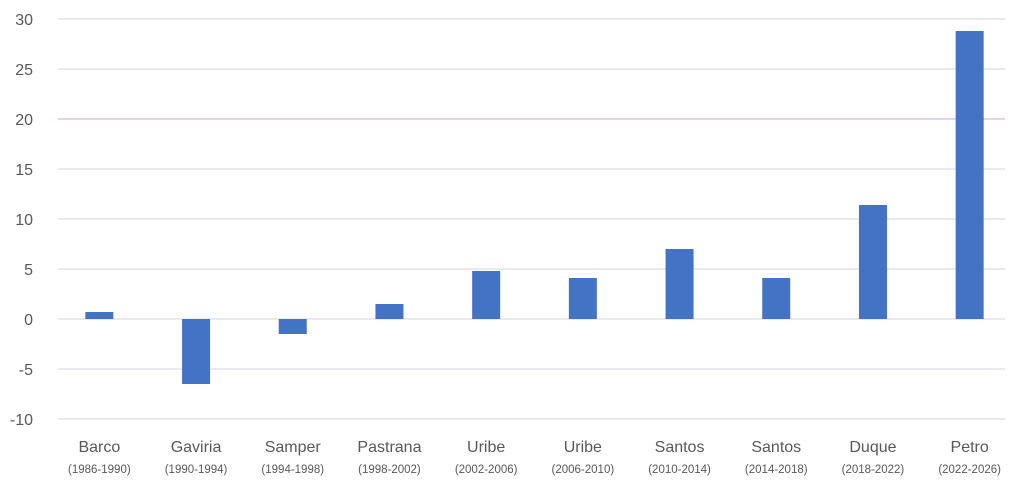 The height and width of the screenshot is (482, 1015). I want to click on x-tick-label-period: (2022-2026), so click(969, 470).